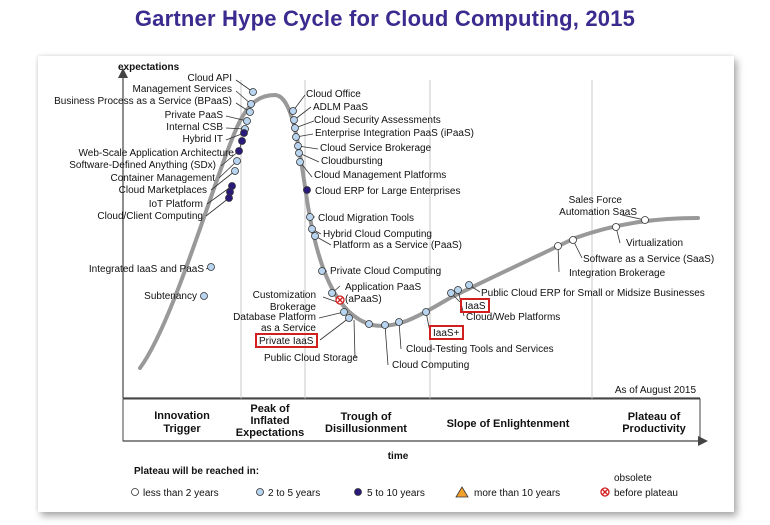 This screenshot has width=770, height=525. I want to click on svg-text: 2 to 5 years, so click(294, 493).